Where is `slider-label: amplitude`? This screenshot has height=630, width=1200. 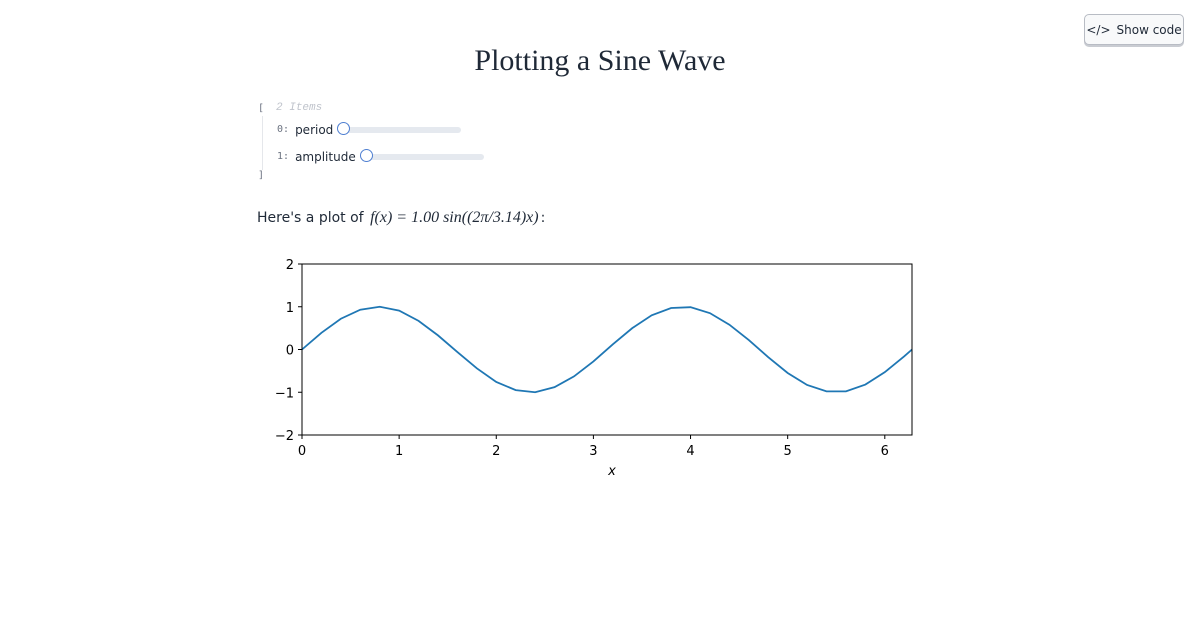
slider-label: amplitude is located at coordinates (325, 156).